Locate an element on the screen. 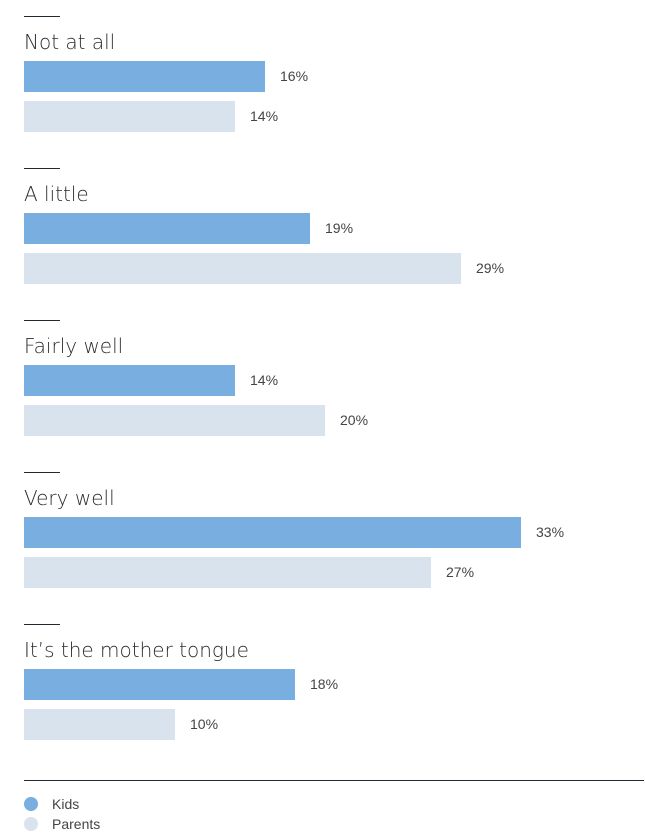  data-label-kids: 16% is located at coordinates (294, 76).